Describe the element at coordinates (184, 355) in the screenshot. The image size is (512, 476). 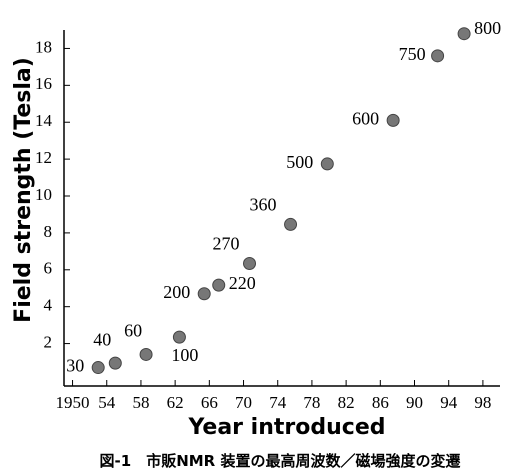
I see `point-label: 100` at that location.